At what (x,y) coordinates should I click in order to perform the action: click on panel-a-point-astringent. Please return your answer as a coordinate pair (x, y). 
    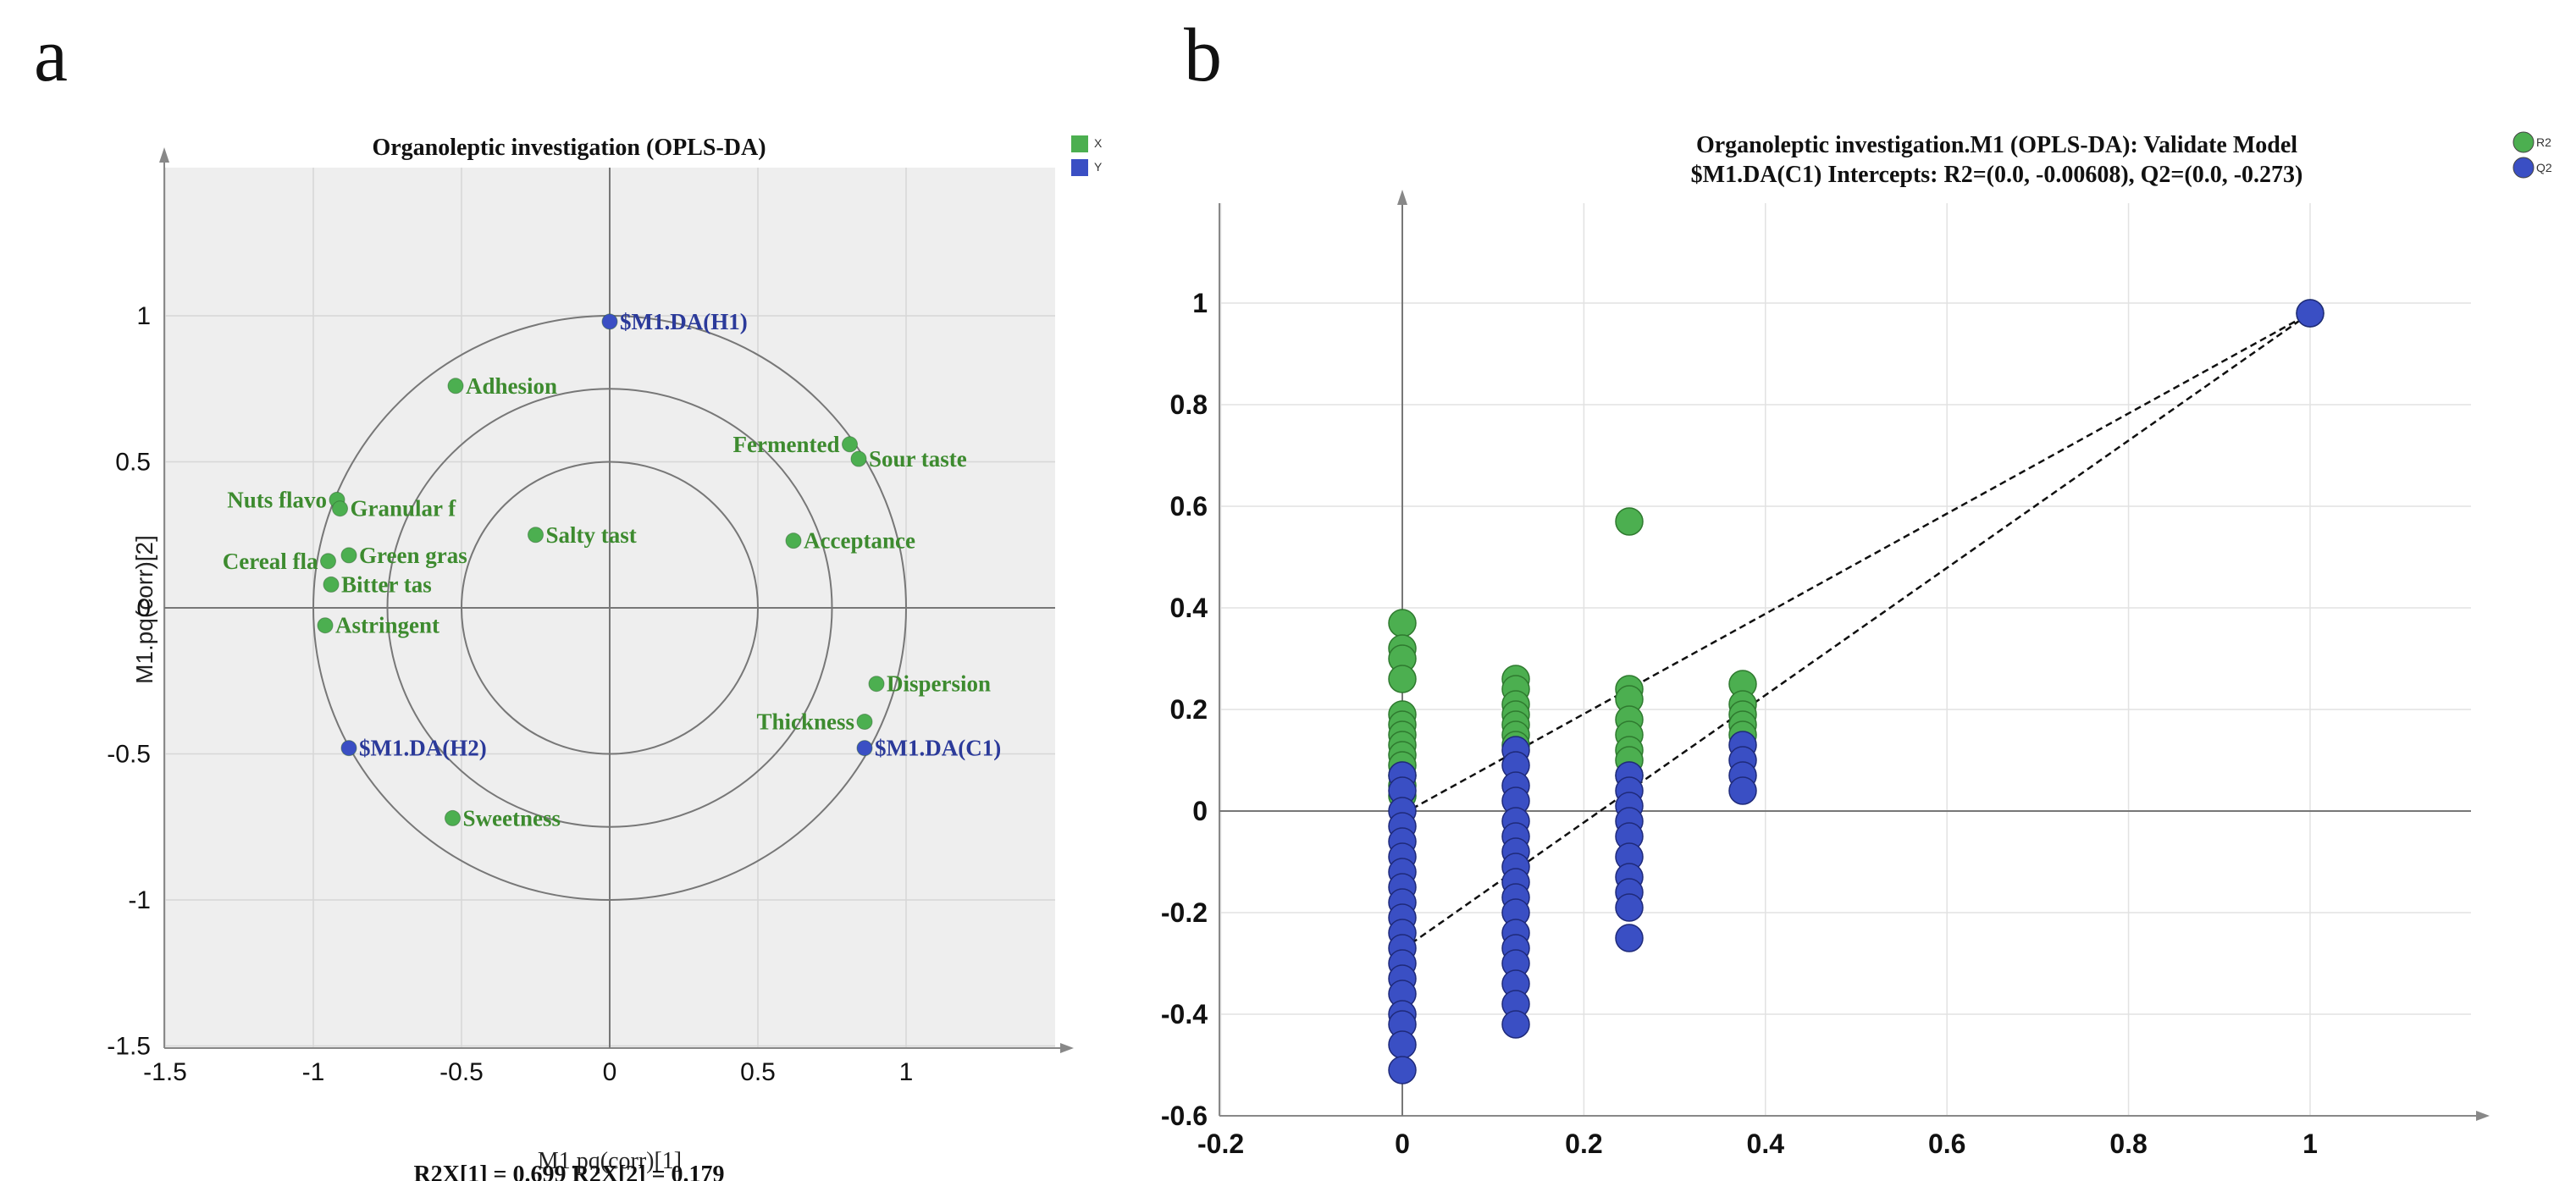
    Looking at the image, I should click on (325, 625).